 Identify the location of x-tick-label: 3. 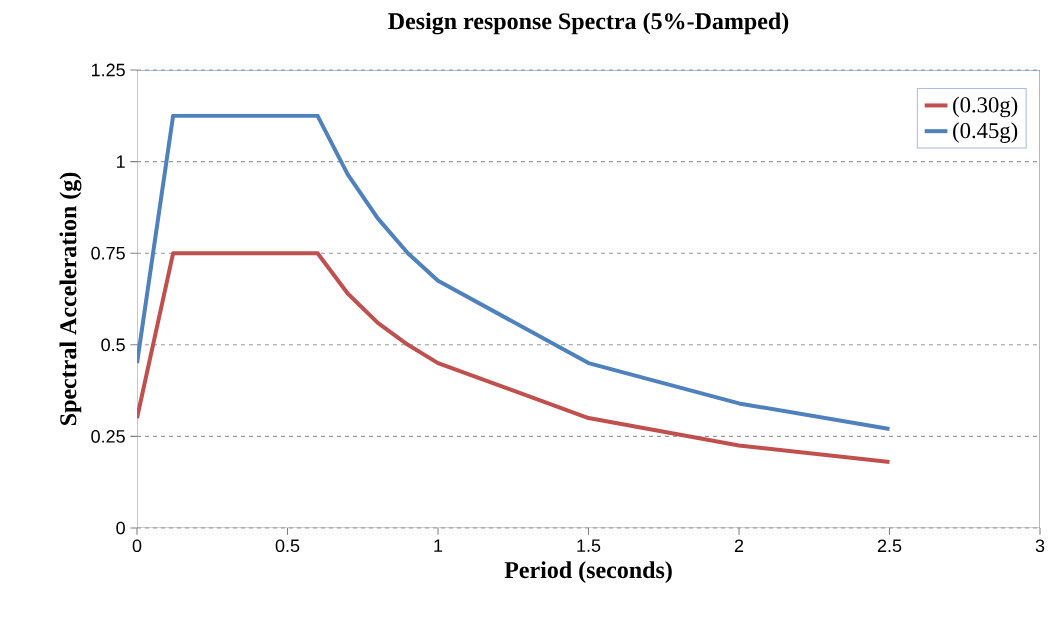
(1040, 546).